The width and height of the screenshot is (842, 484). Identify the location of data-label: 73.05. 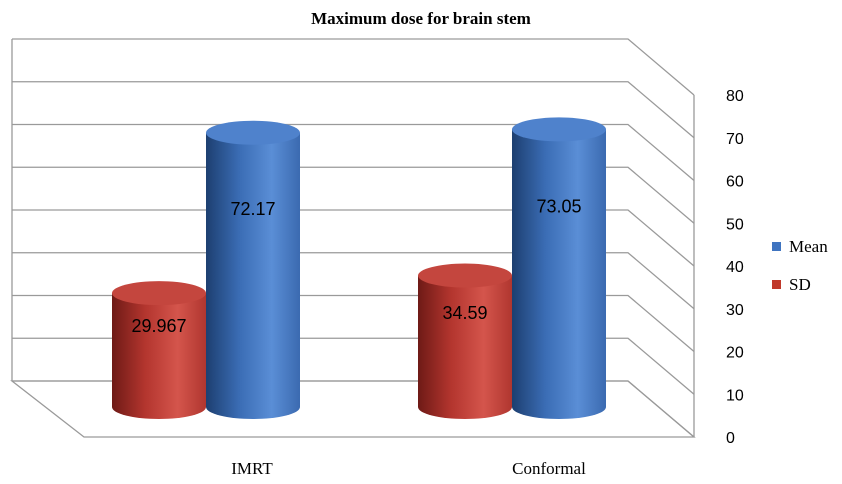
(558, 206).